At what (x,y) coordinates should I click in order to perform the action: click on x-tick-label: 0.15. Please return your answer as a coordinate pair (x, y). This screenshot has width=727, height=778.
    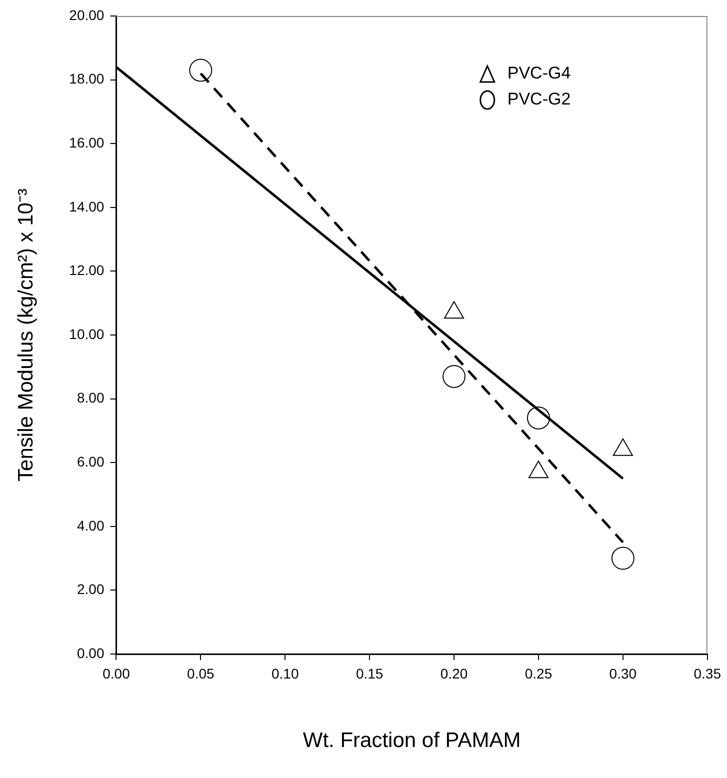
    Looking at the image, I should click on (370, 673).